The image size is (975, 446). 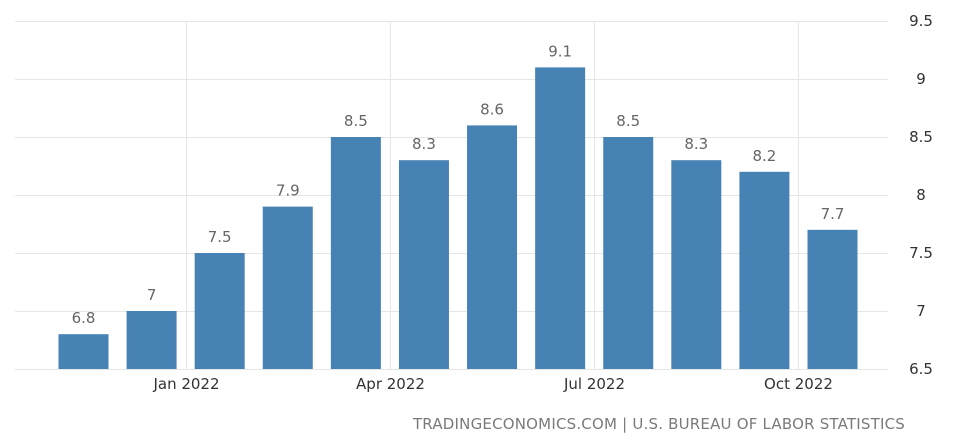 I want to click on bar-oct-2022, so click(x=832, y=299).